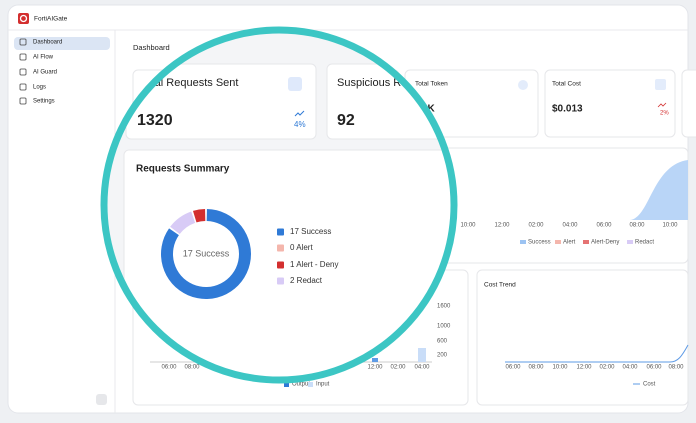 The height and width of the screenshot is (423, 696). I want to click on legend-label: Output, so click(301, 385).